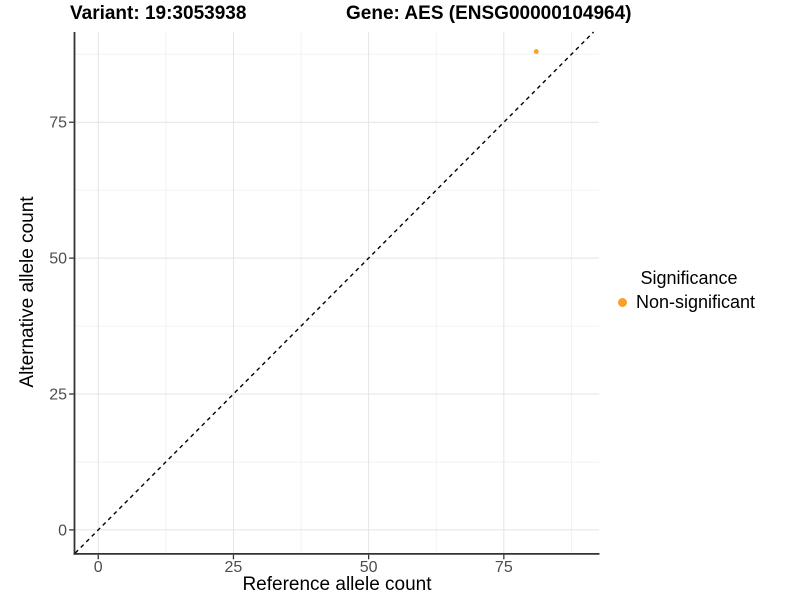 The width and height of the screenshot is (800, 600). Describe the element at coordinates (58, 395) in the screenshot. I see `y-tick-label: 25` at that location.